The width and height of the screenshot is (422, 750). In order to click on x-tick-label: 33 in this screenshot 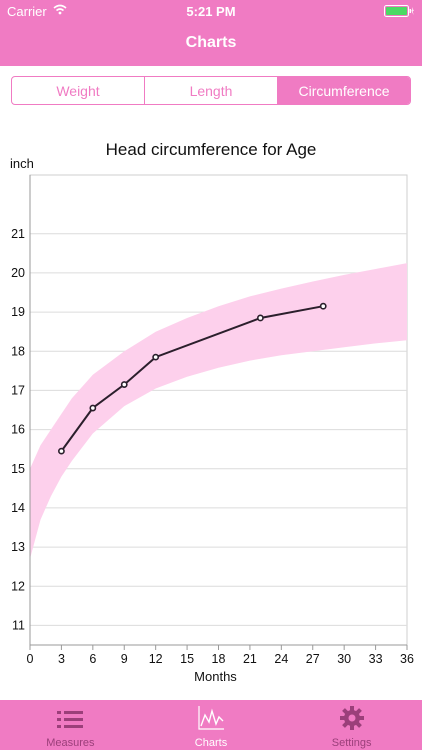, I will do `click(376, 659)`.